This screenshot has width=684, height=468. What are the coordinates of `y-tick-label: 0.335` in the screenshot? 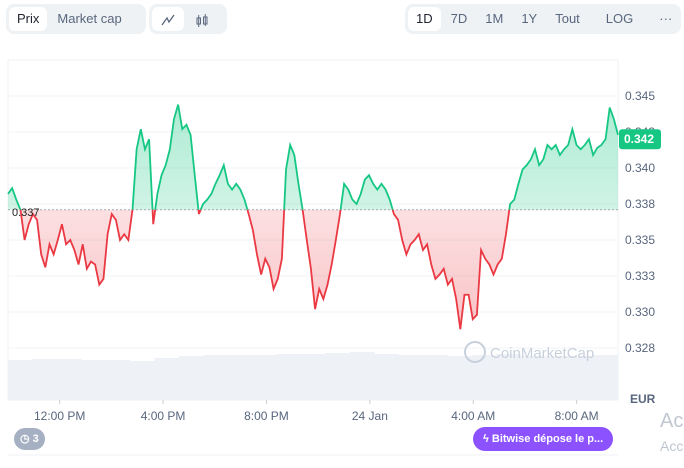 It's located at (640, 240).